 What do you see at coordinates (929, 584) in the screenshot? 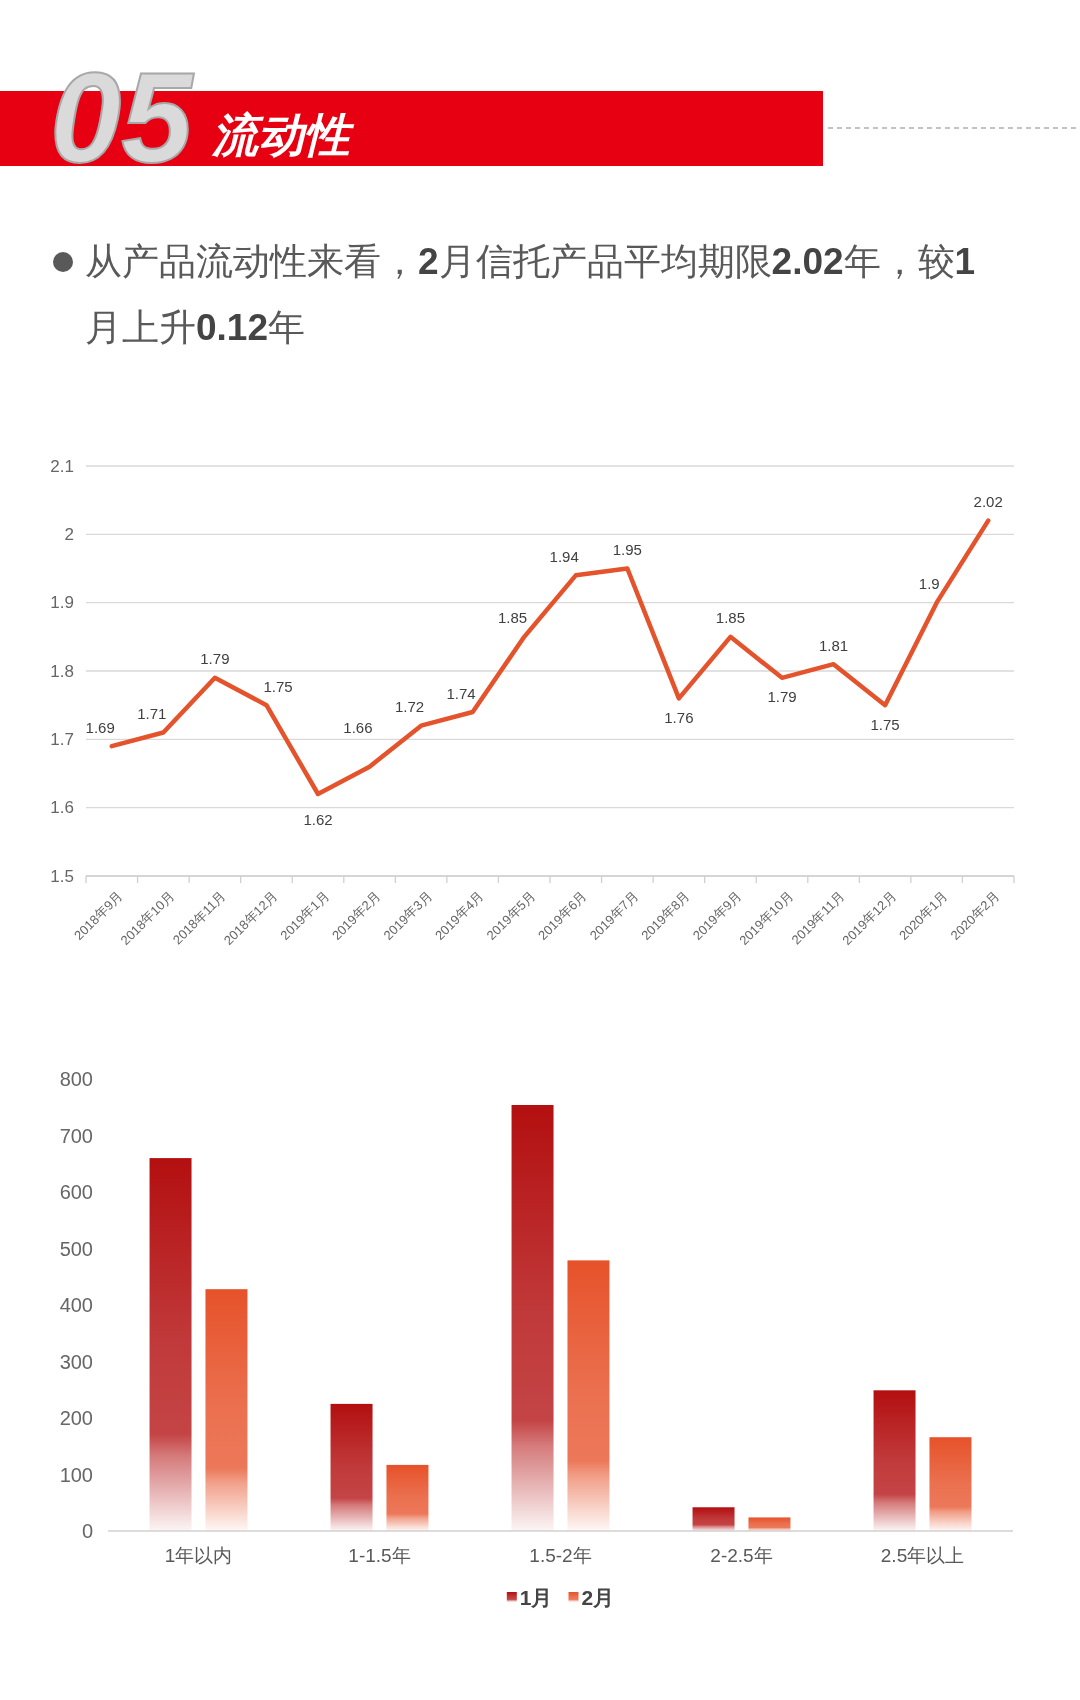
I see `data-label: 1.9` at bounding box center [929, 584].